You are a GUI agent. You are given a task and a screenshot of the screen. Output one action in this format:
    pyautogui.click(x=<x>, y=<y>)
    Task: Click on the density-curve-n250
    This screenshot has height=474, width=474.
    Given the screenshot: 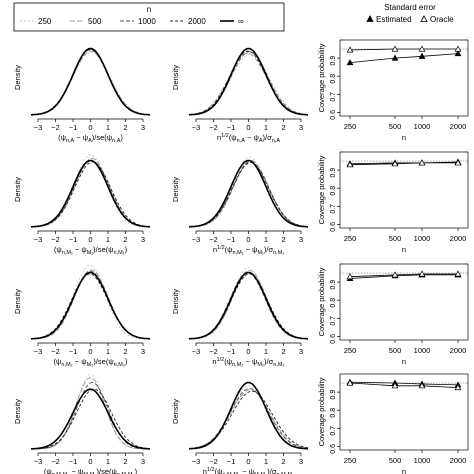 What is the action you would take?
    pyautogui.click(x=90, y=411)
    